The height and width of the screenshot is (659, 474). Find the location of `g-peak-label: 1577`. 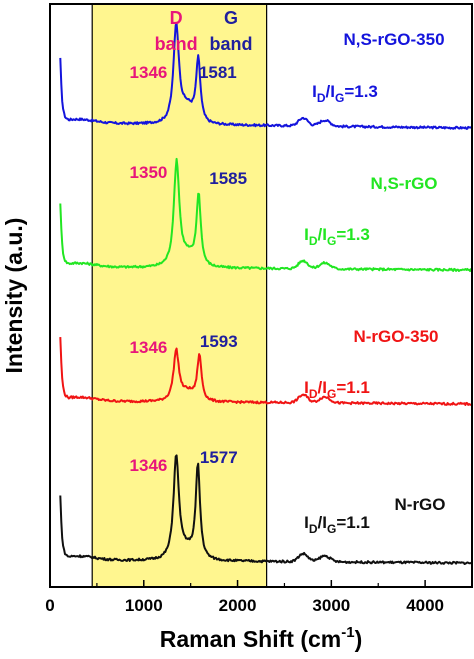

g-peak-label: 1577 is located at coordinates (219, 457).